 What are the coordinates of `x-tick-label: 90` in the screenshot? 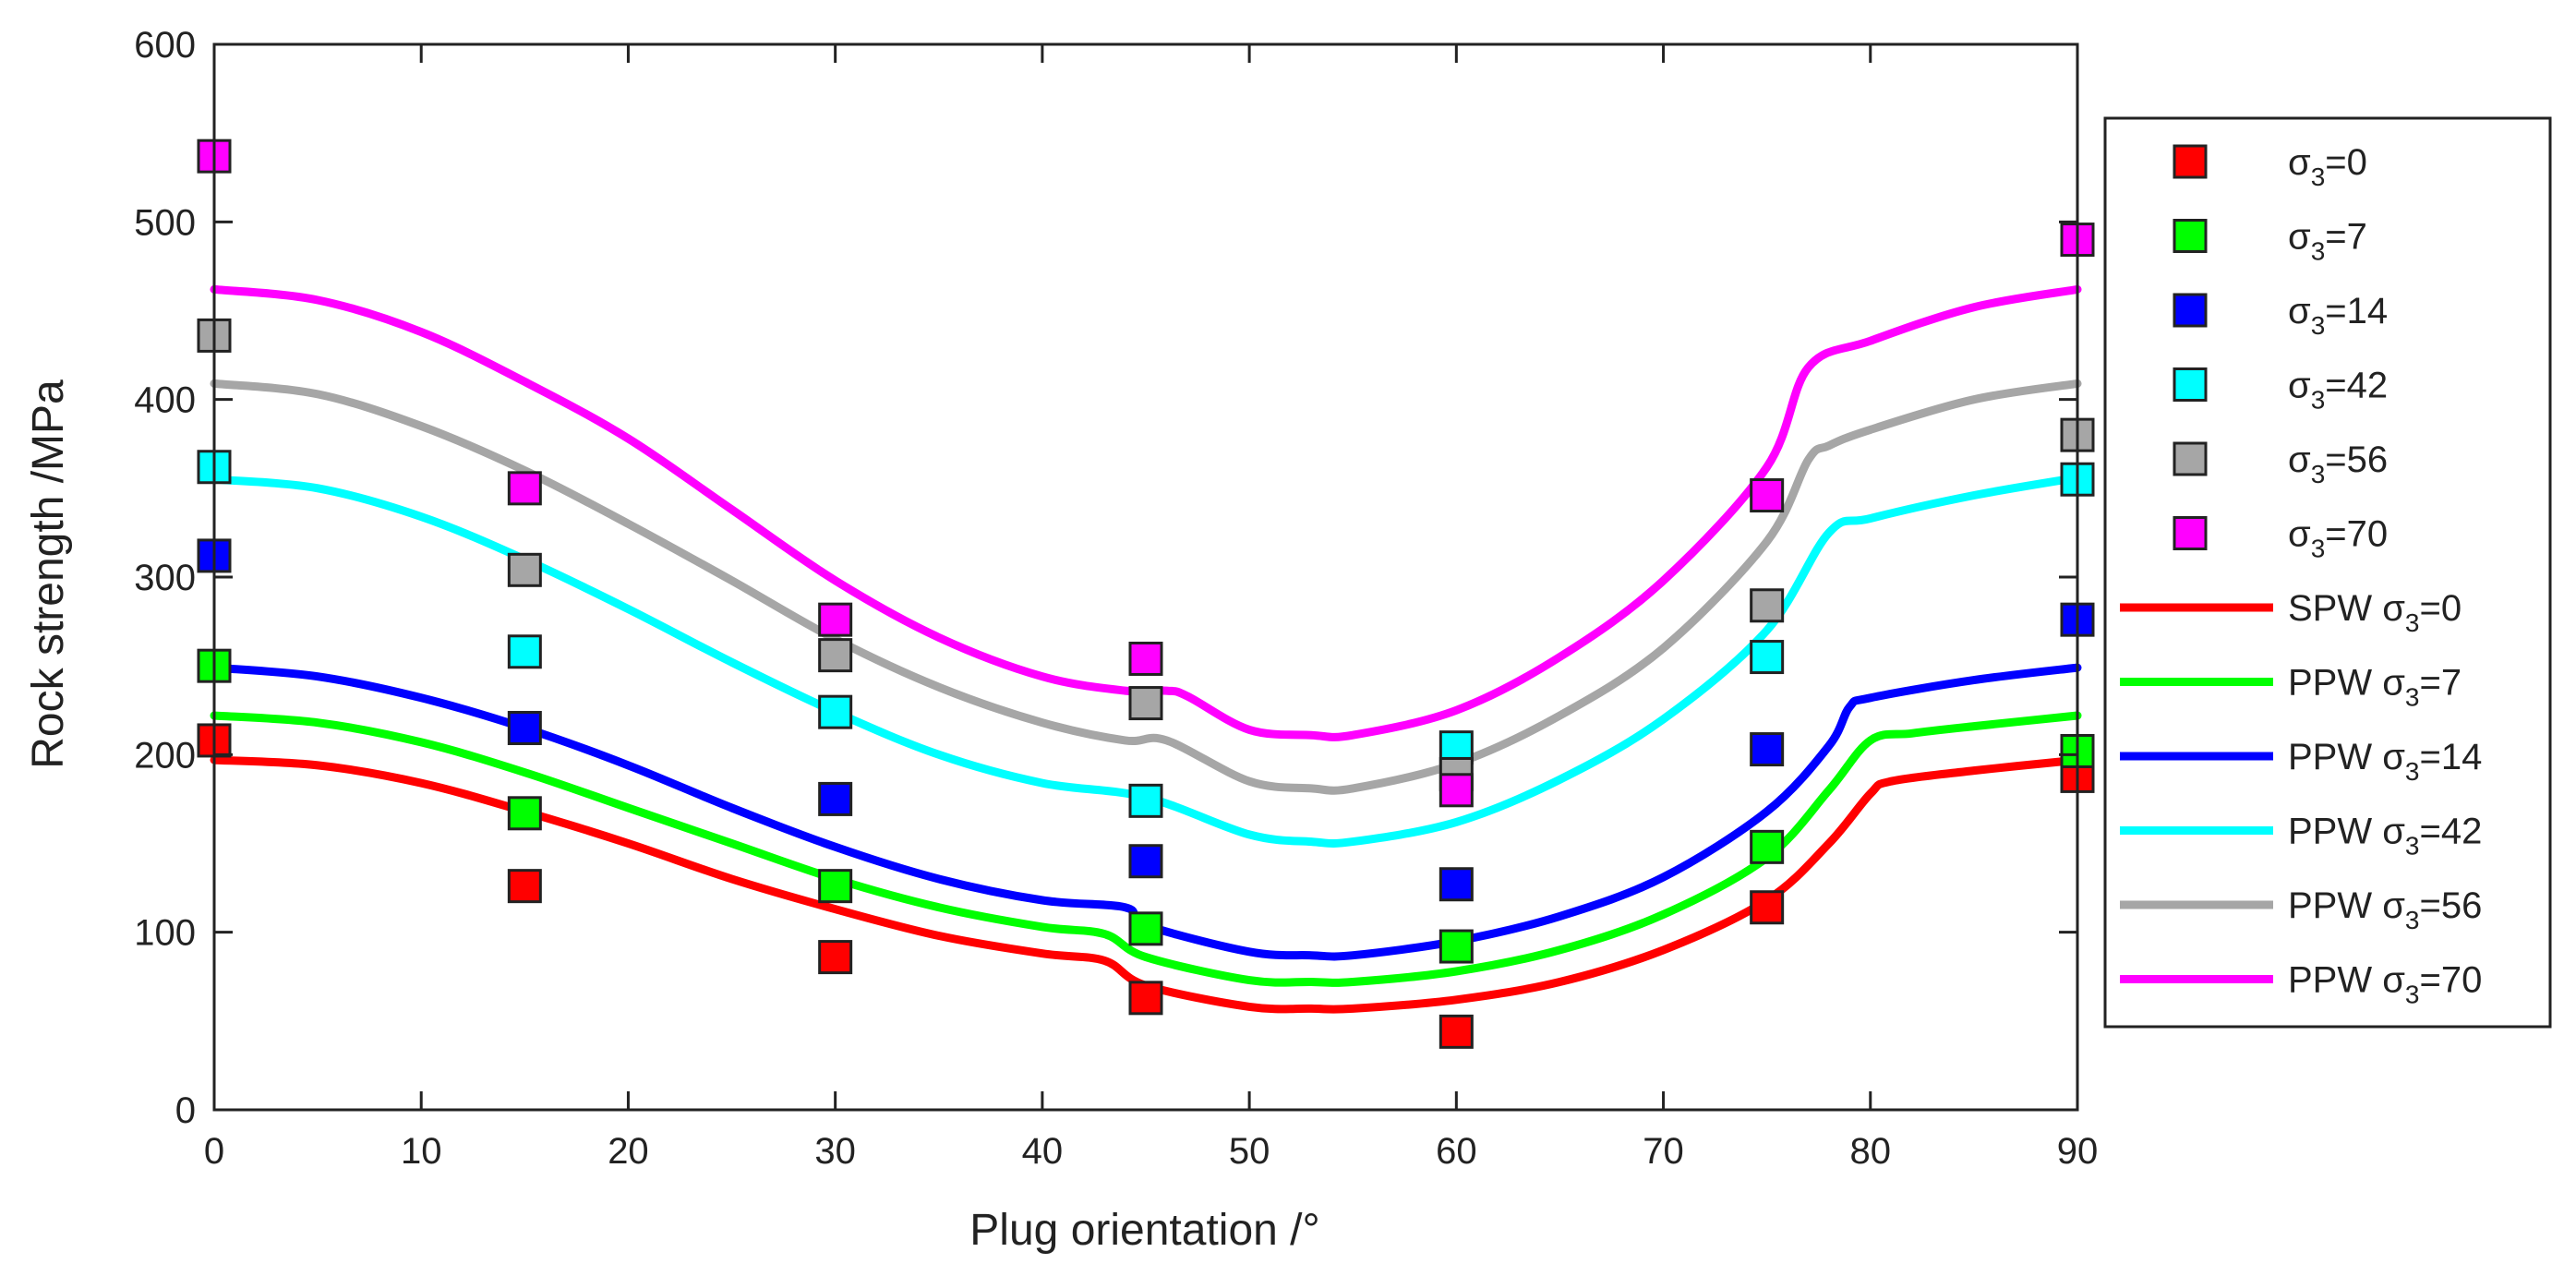 It's located at (2078, 1151).